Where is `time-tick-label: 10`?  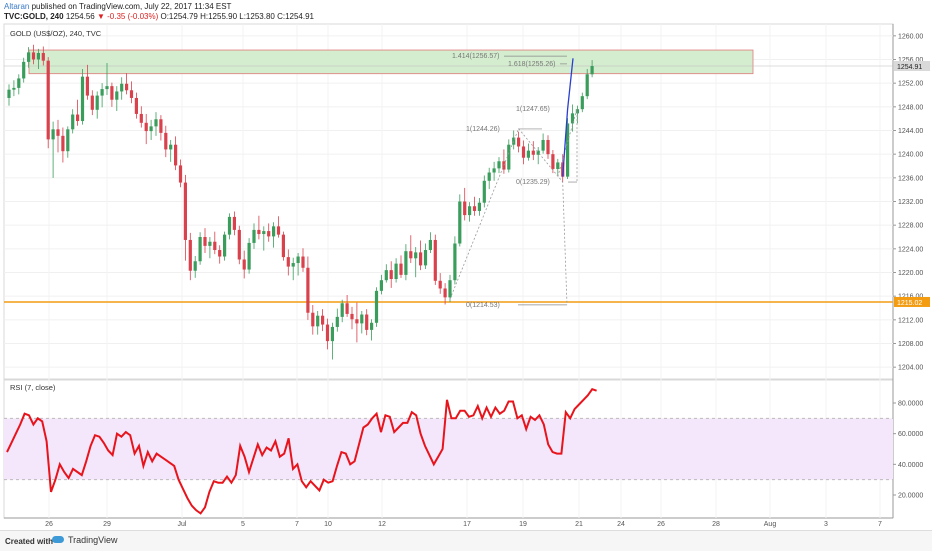
time-tick-label: 10 is located at coordinates (328, 524).